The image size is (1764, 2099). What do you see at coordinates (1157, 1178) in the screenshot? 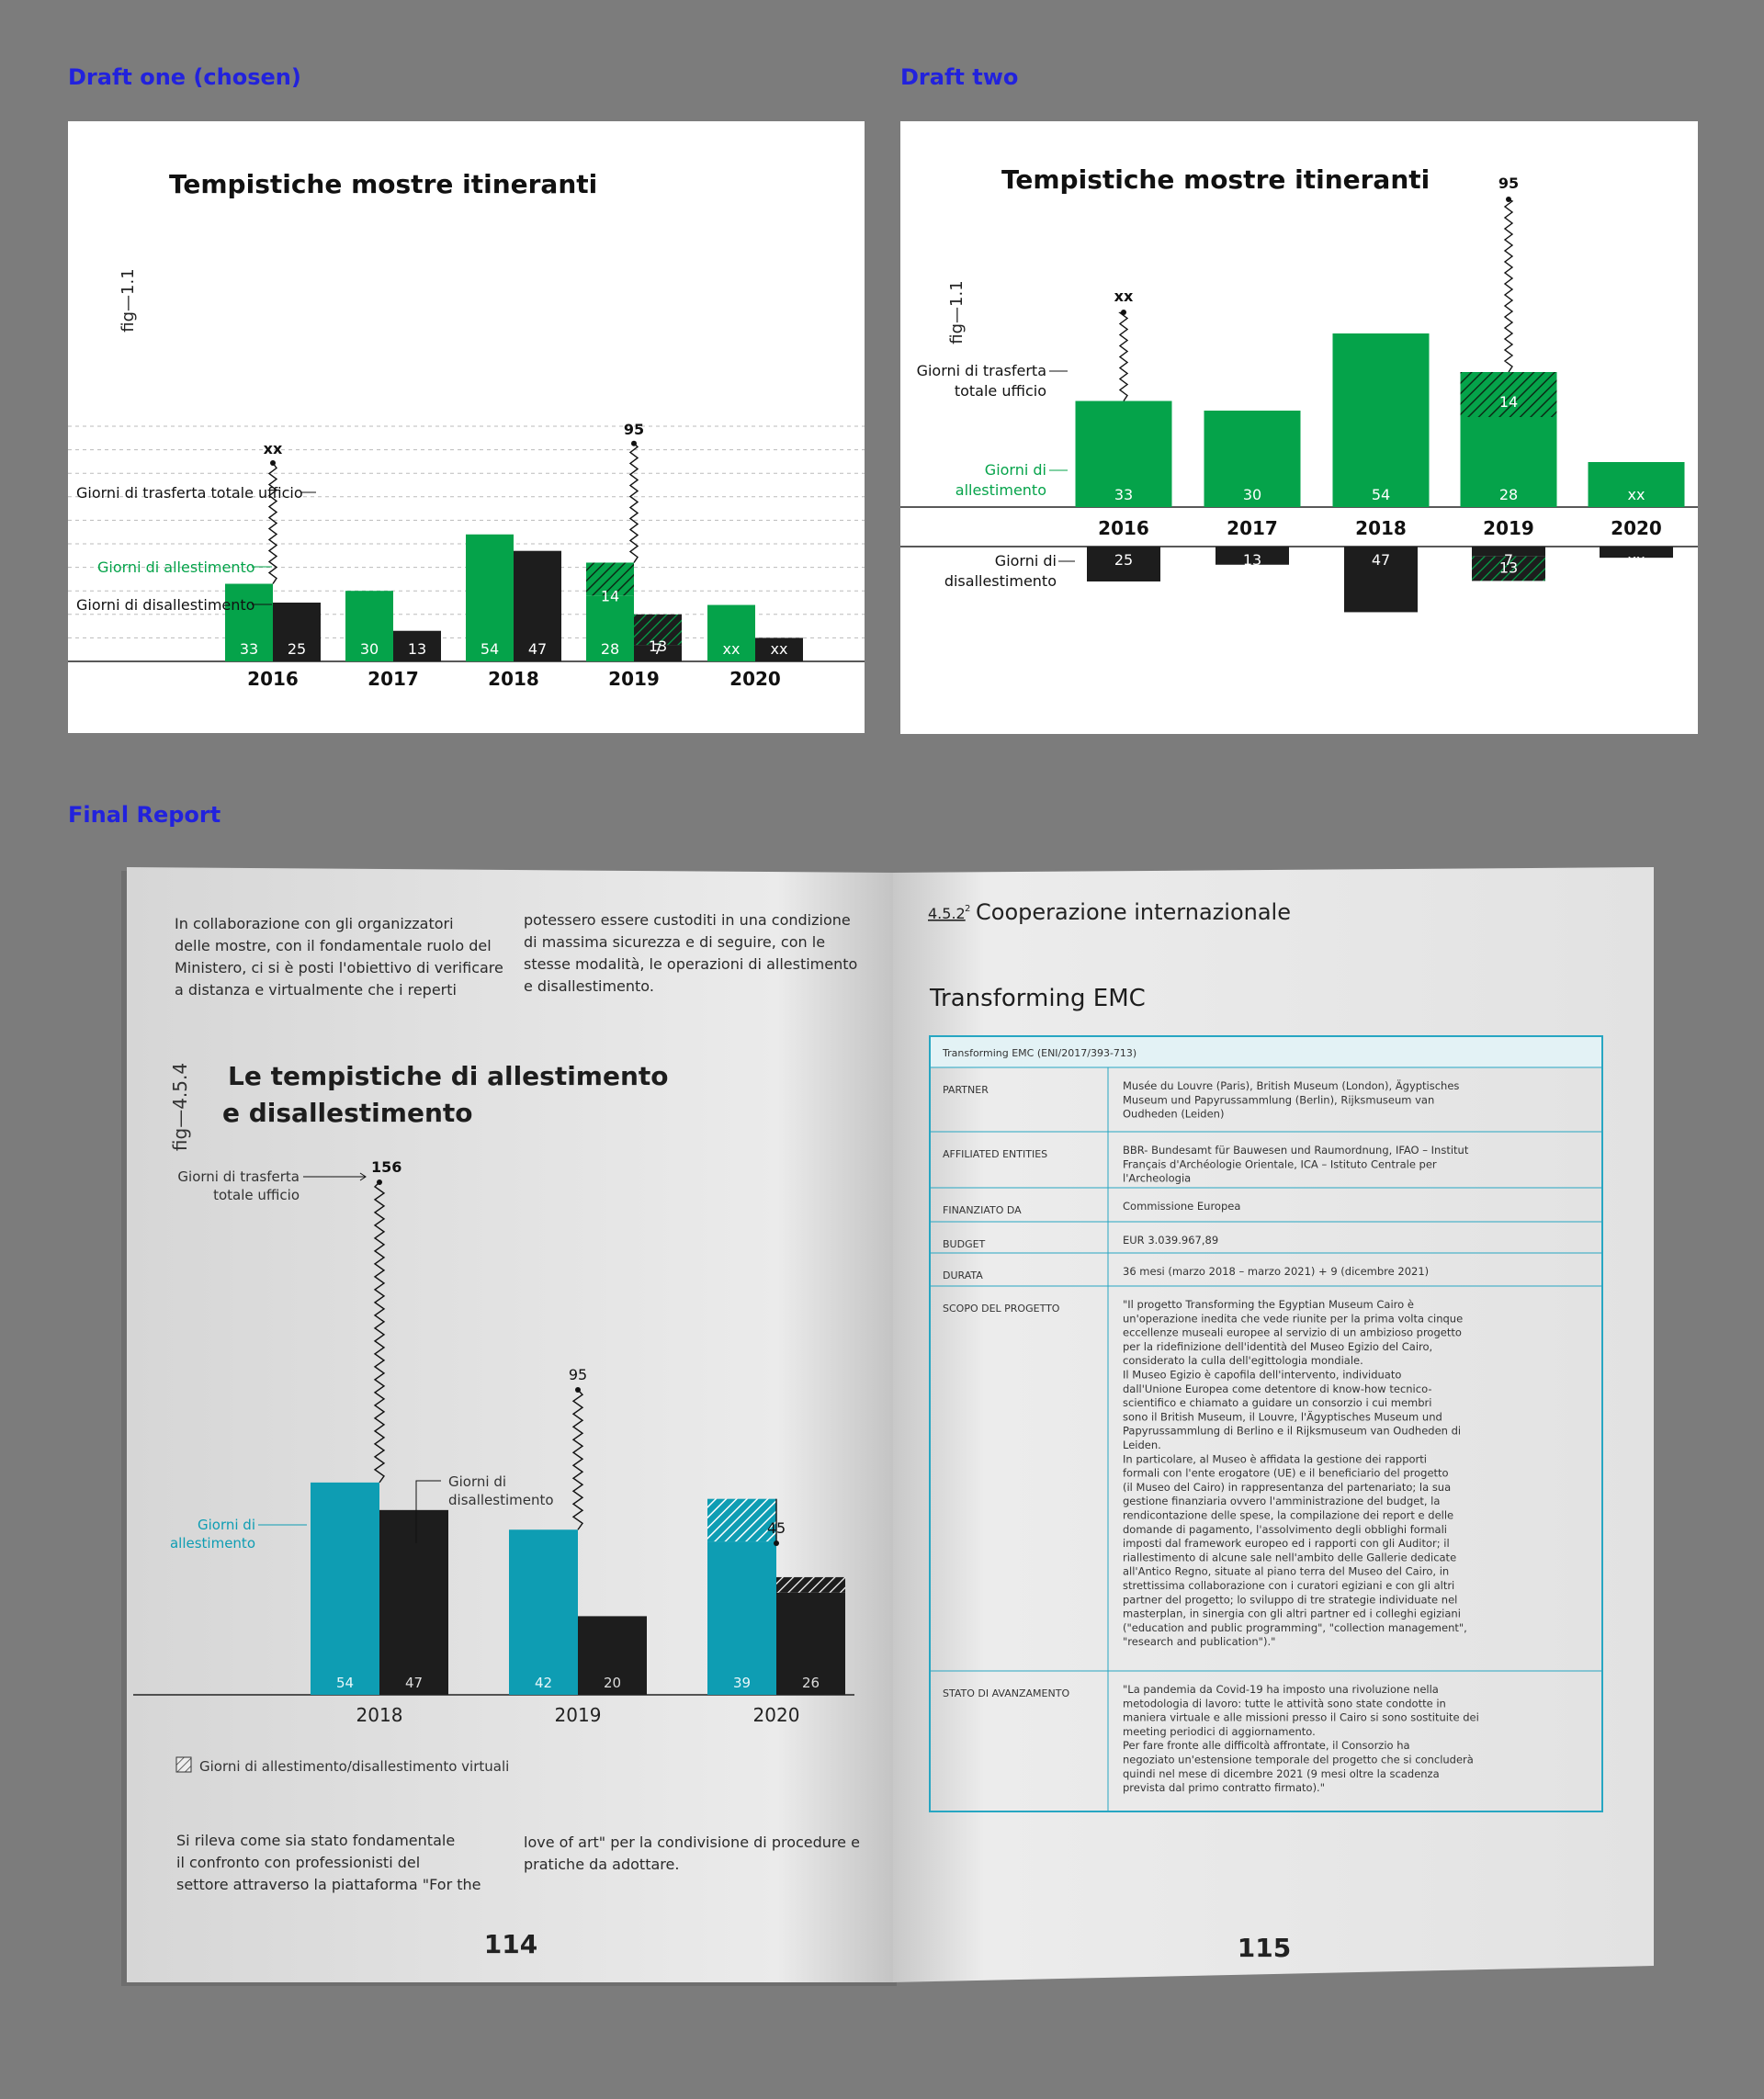
I see `table-row-text: l'Archeologia` at bounding box center [1157, 1178].